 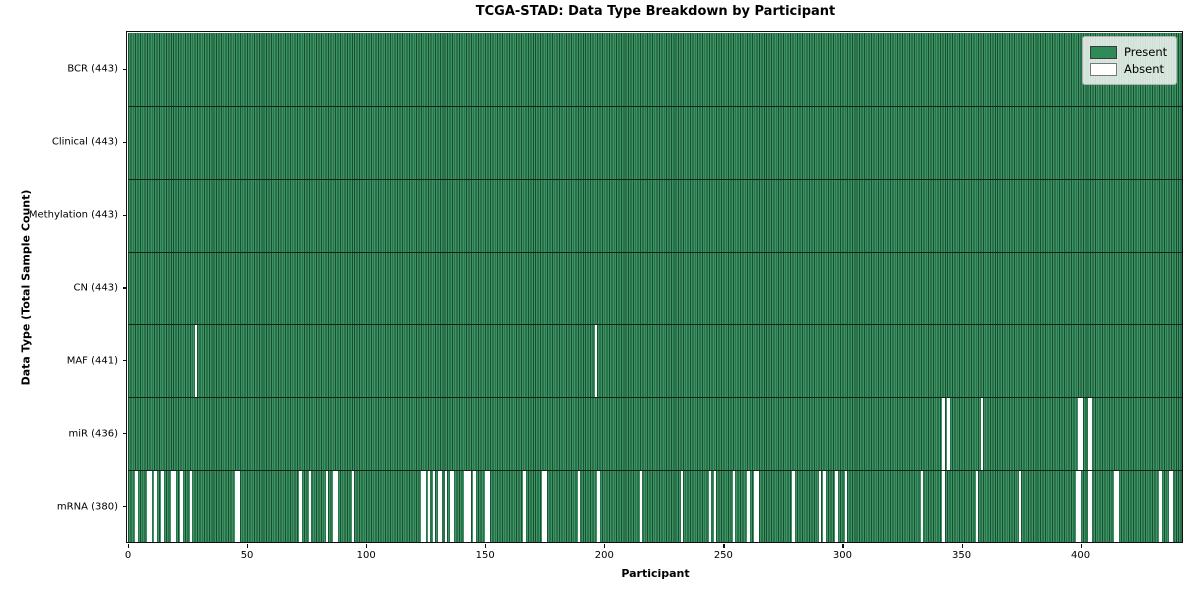 I want to click on x-tick-label: 250, so click(x=723, y=555).